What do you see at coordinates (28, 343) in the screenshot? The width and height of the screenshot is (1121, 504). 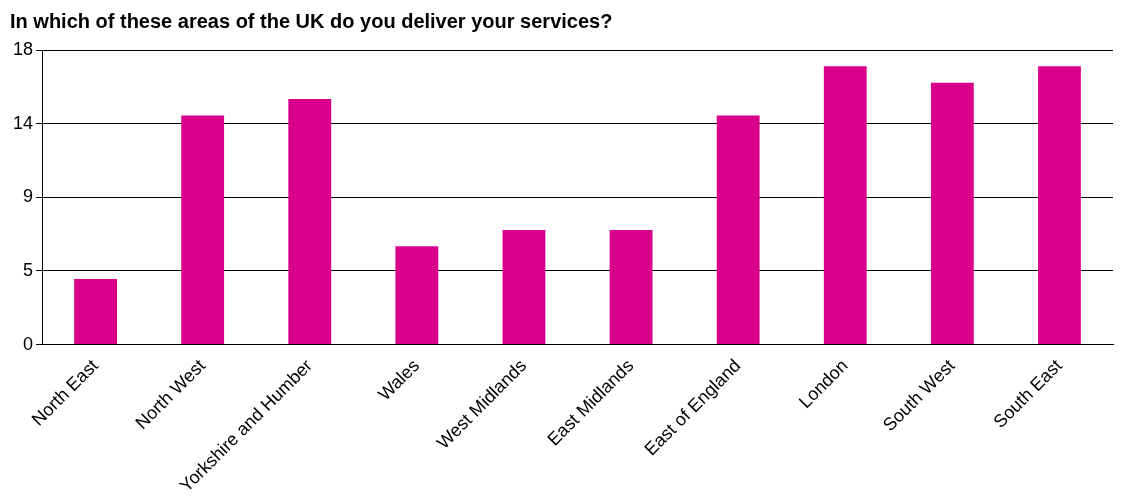 I see `y-tick-label: 0` at bounding box center [28, 343].